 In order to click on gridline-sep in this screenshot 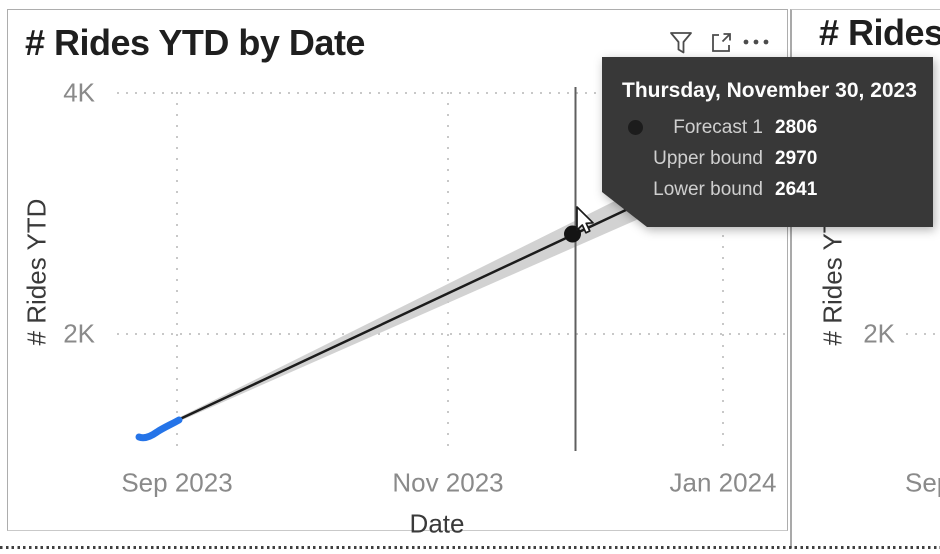, I will do `click(177, 272)`.